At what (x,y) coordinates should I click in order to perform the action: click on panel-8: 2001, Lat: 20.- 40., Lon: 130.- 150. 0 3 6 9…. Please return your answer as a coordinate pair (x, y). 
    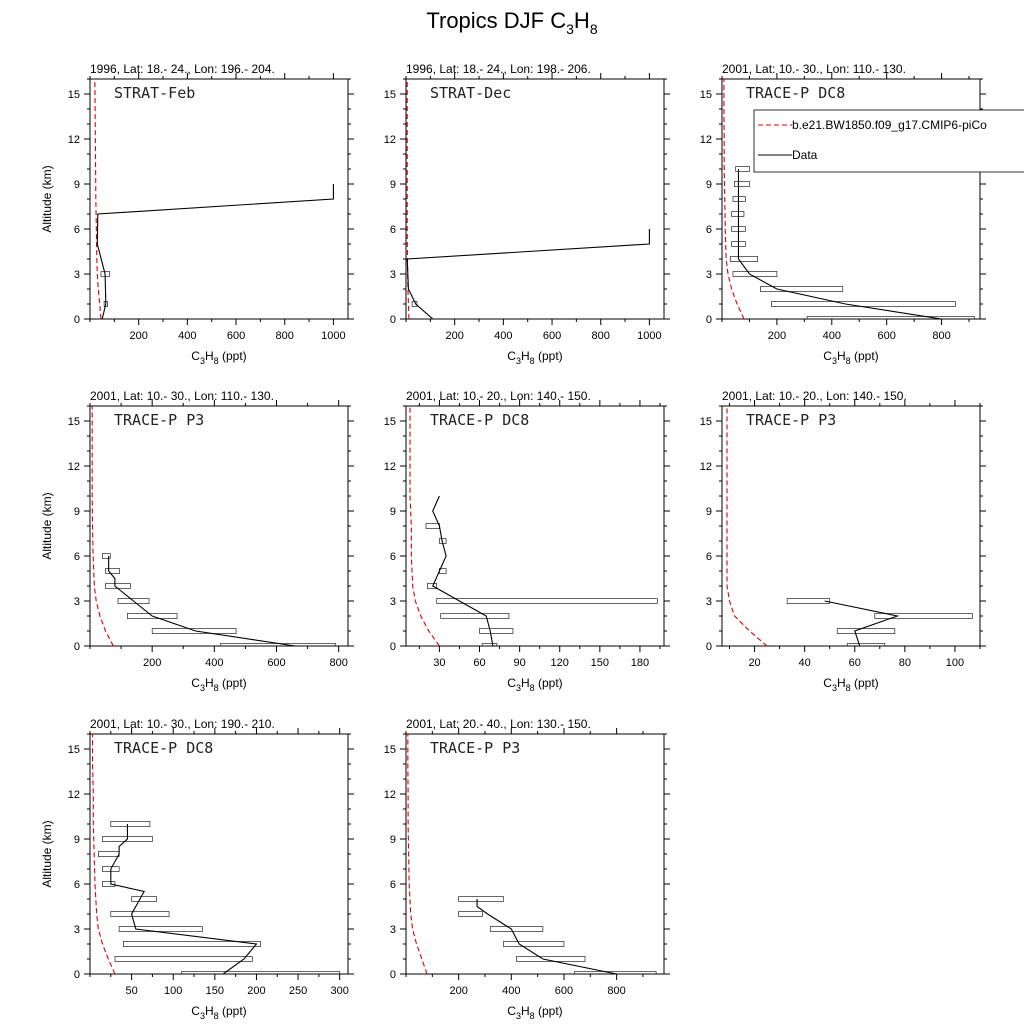
    Looking at the image, I should click on (527, 869).